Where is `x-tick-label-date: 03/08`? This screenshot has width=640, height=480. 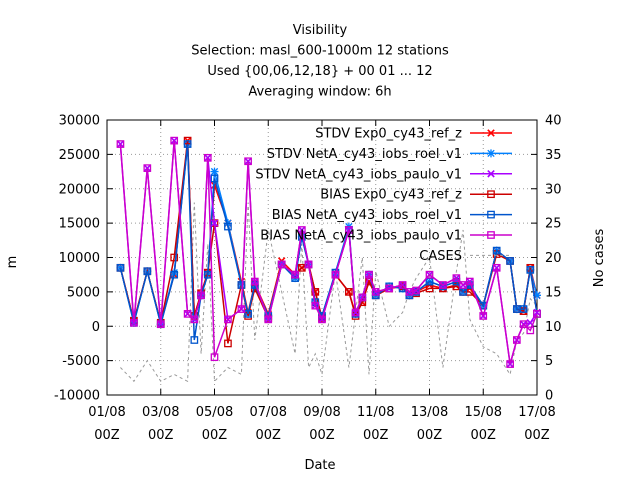 x-tick-label-date: 03/08 is located at coordinates (160, 412).